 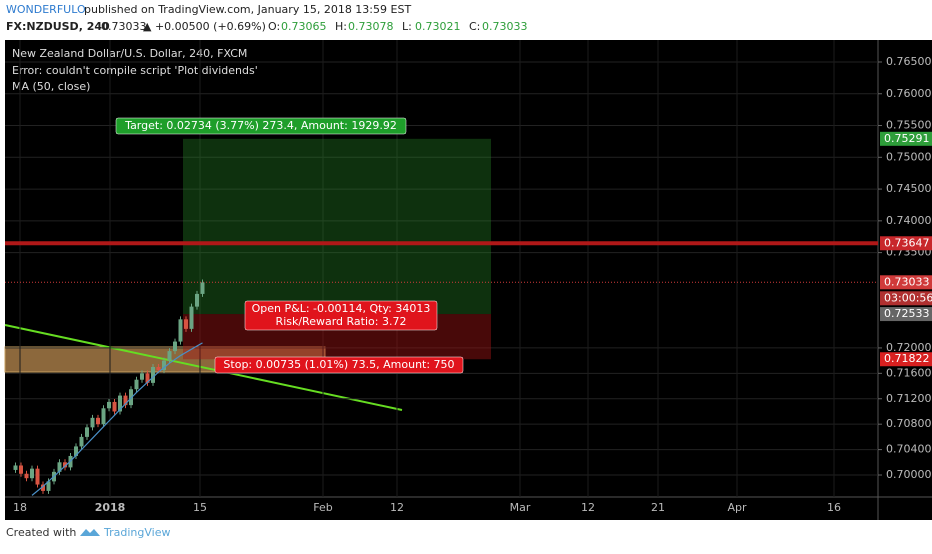 I want to click on y-tick-label: 0.71200, so click(x=909, y=398).